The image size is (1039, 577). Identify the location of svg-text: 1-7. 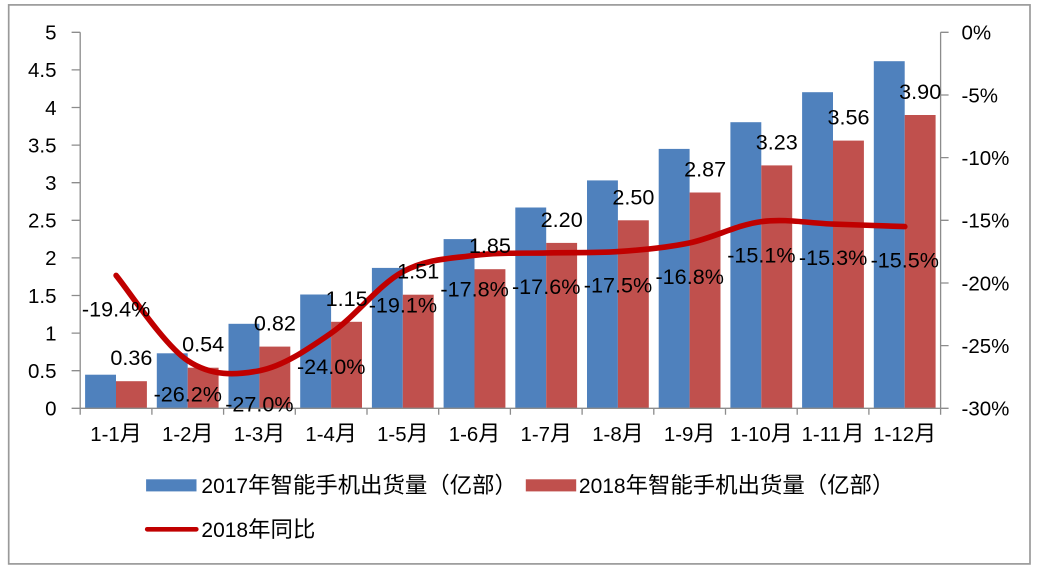
(535, 435).